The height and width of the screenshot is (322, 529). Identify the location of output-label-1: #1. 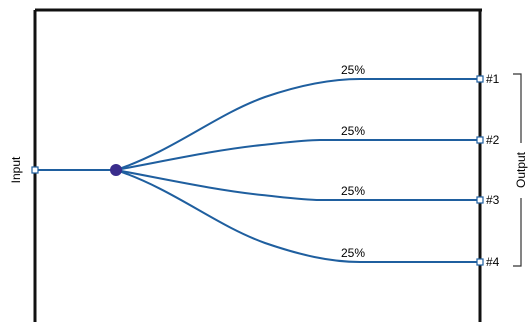
(493, 79).